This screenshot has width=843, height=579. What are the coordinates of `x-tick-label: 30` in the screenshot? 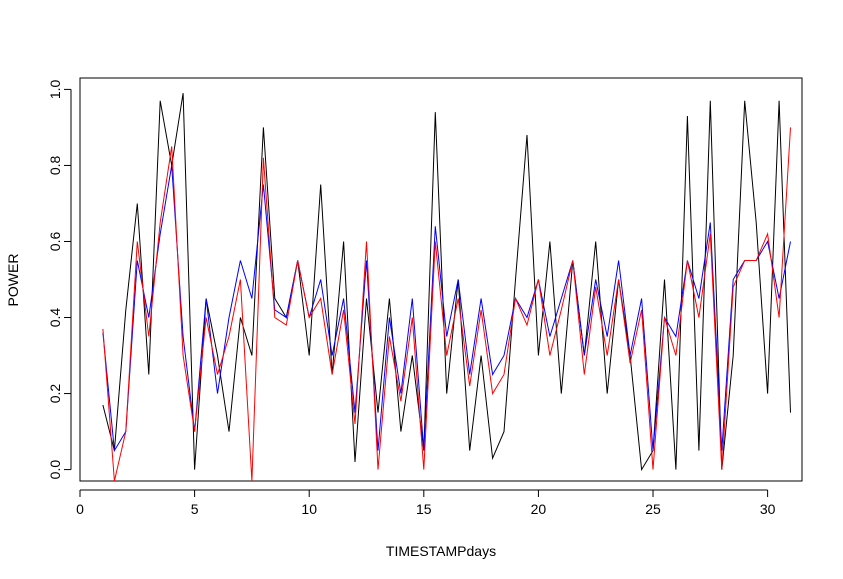 It's located at (768, 509).